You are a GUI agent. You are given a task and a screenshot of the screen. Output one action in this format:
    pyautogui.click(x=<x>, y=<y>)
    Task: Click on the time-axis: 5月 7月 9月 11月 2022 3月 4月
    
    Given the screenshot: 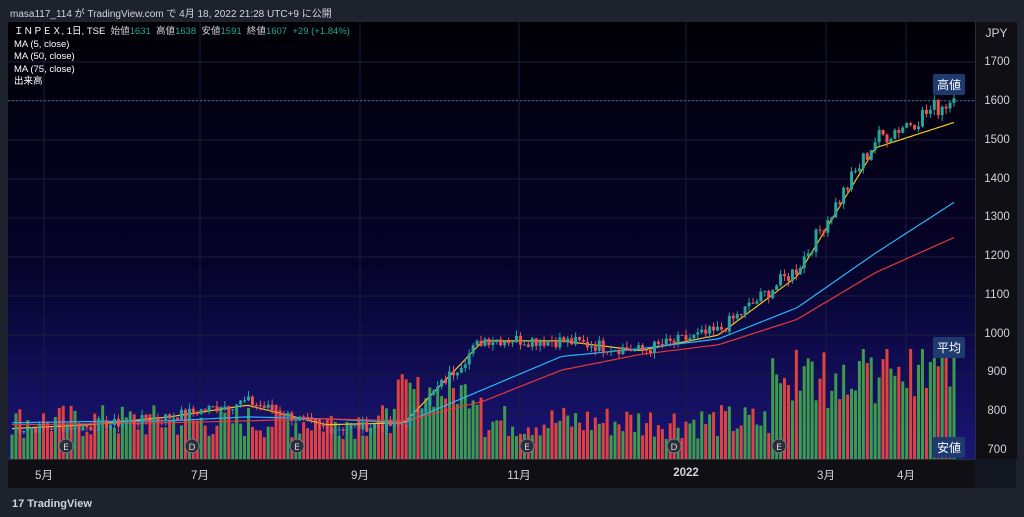 What is the action you would take?
    pyautogui.click(x=491, y=474)
    